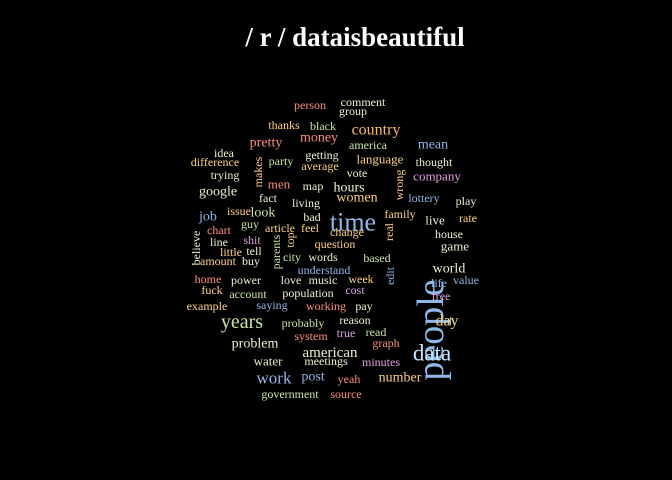 The image size is (672, 480). I want to click on word-based: based, so click(376, 258).